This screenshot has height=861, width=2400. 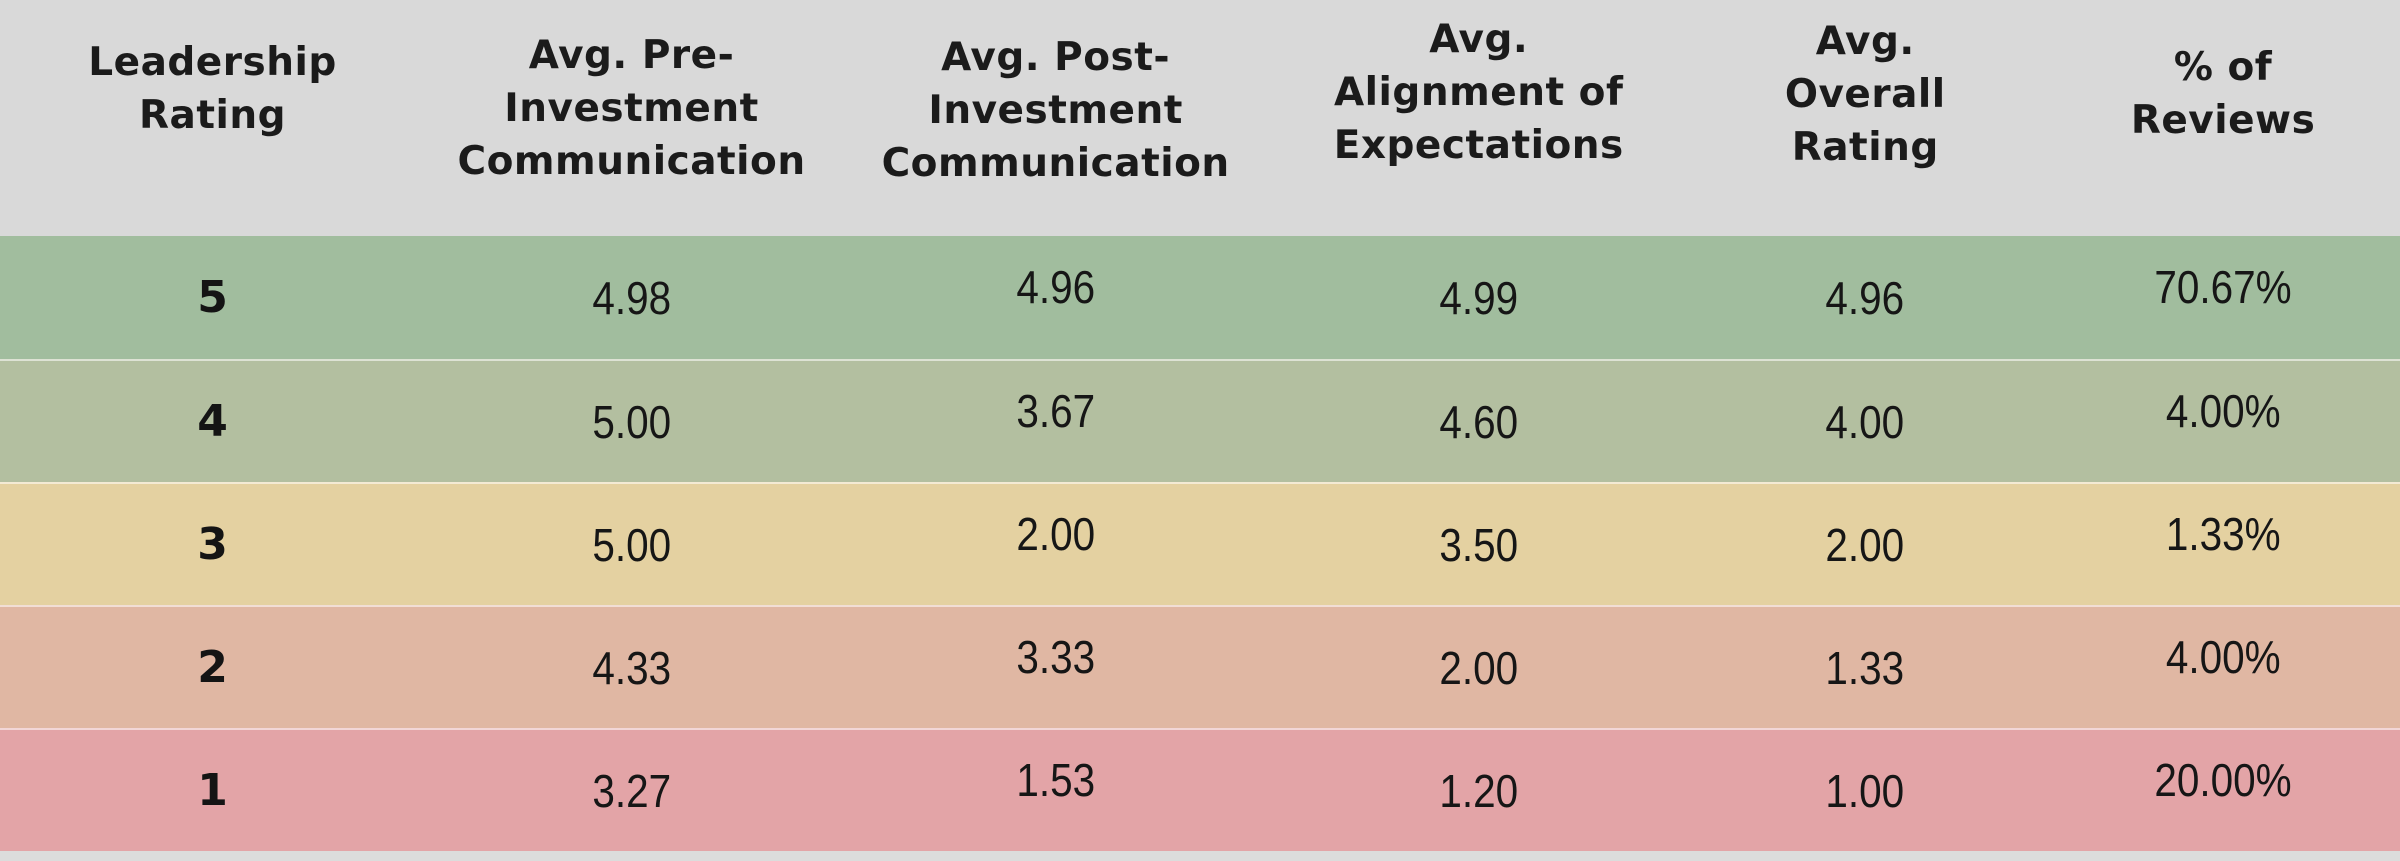 I want to click on cell-avg-post-investment-communication: 3.33, so click(x=1055, y=667).